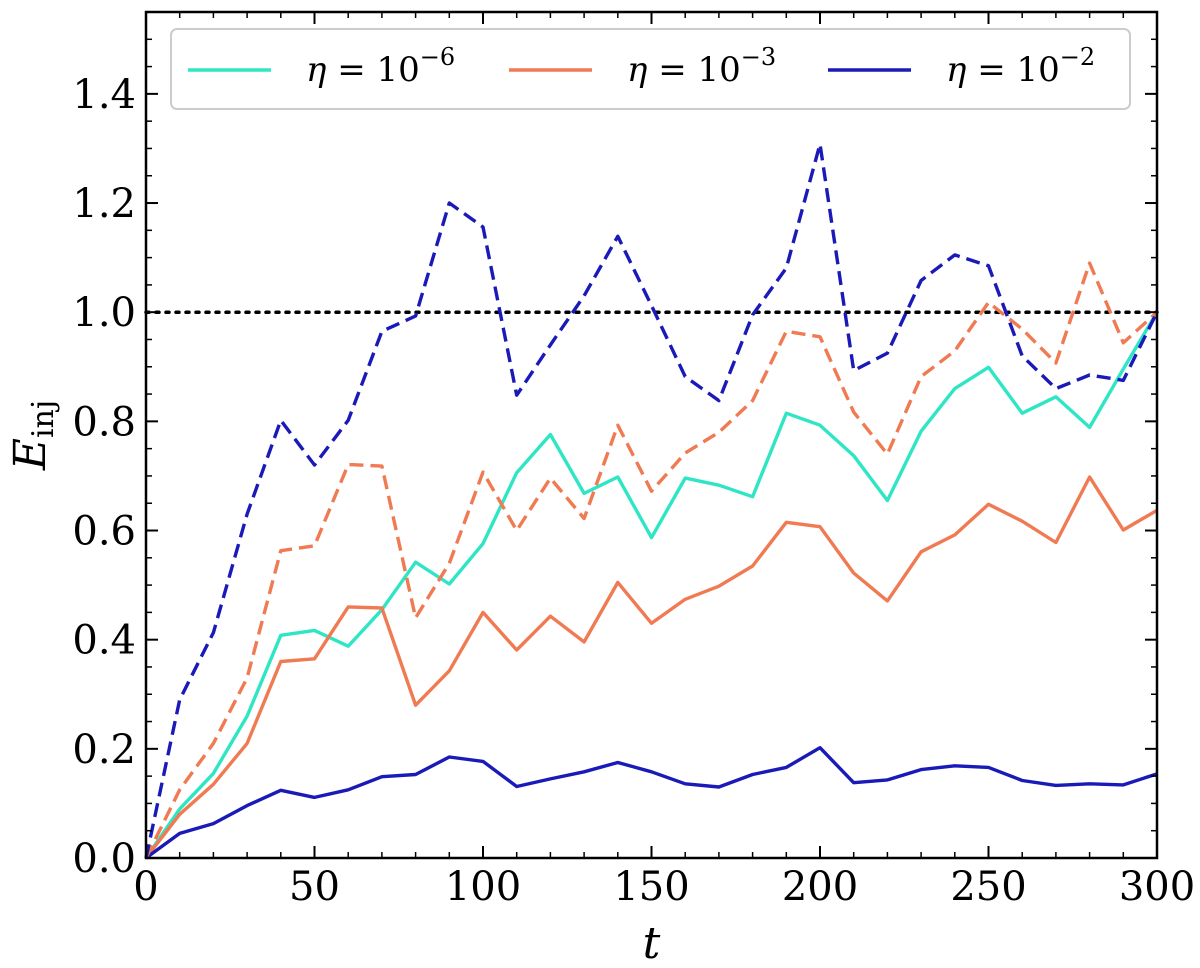  Describe the element at coordinates (145, 887) in the screenshot. I see `x-tick-label: 0` at that location.